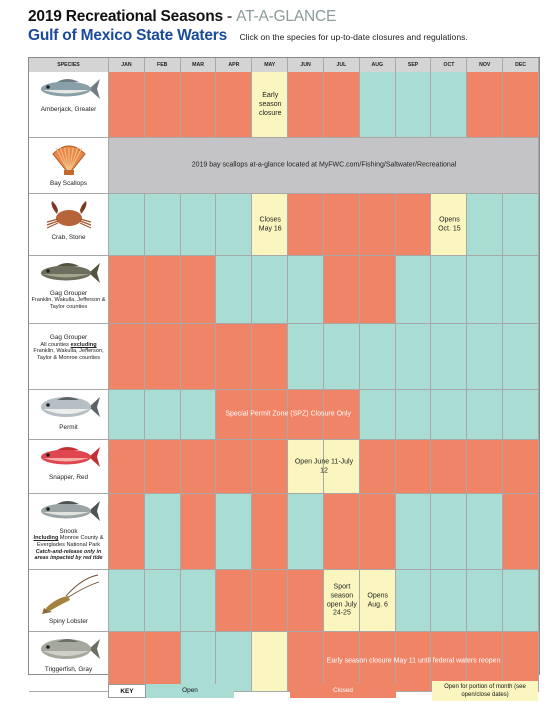 Image resolution: width=560 pixels, height=718 pixels. I want to click on column-header-jan: JAN, so click(127, 65).